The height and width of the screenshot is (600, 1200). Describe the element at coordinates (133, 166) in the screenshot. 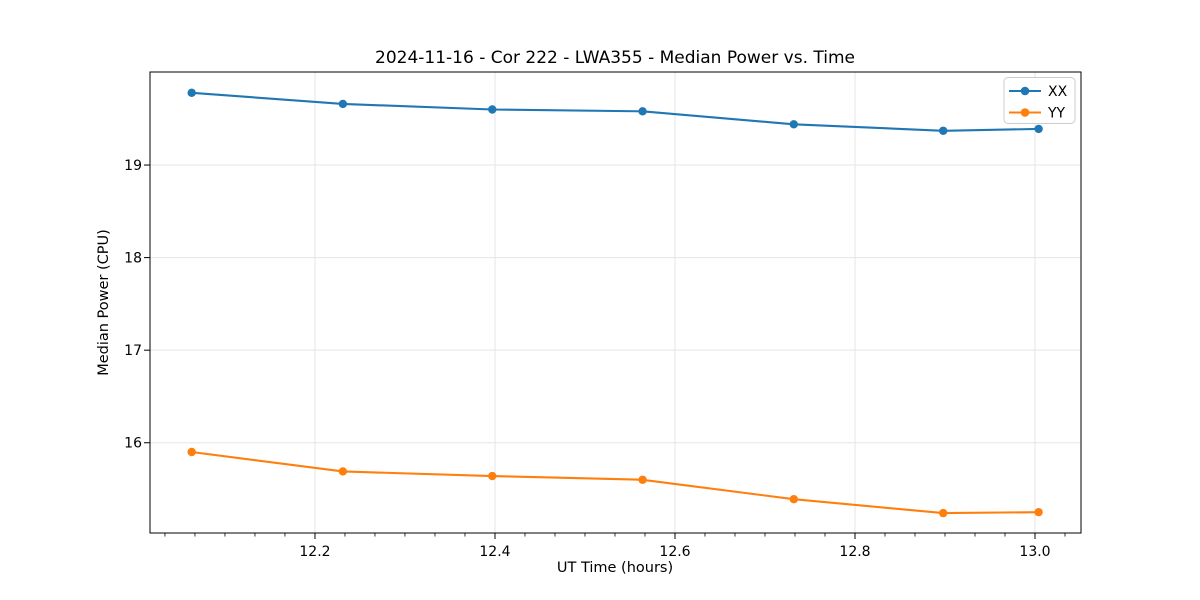

I see `y-tick-label: 19` at that location.